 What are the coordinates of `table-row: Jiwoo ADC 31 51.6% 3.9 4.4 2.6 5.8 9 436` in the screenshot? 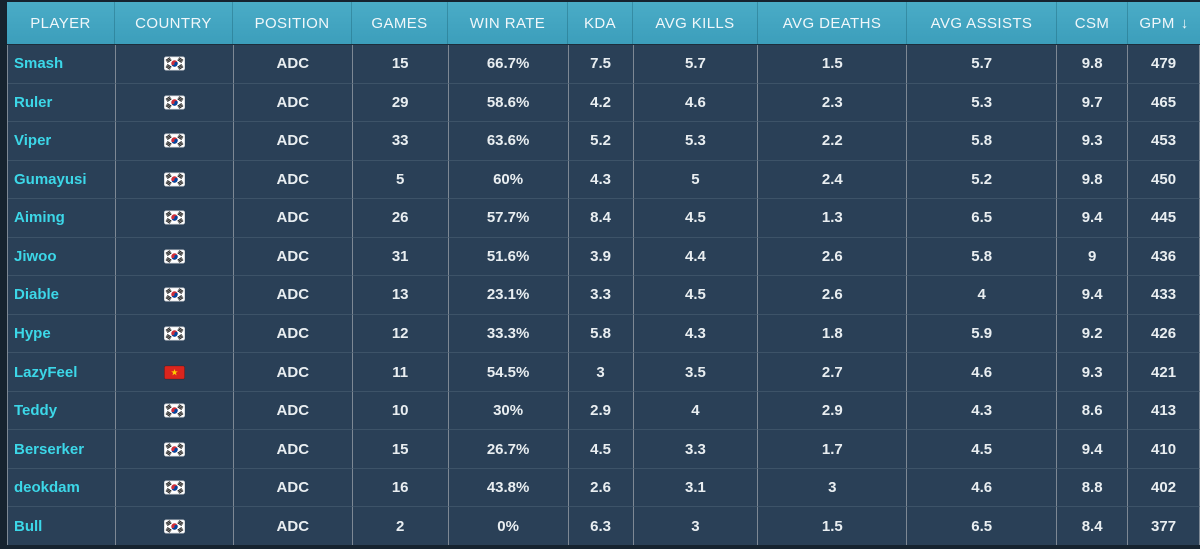 It's located at (604, 256).